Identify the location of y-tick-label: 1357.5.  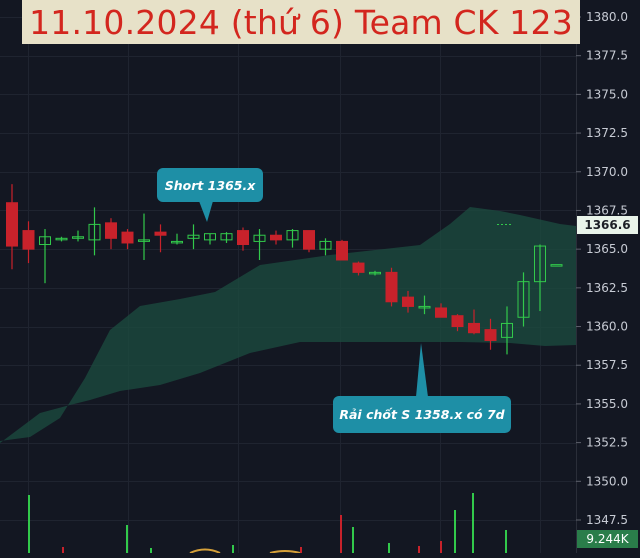
(607, 365).